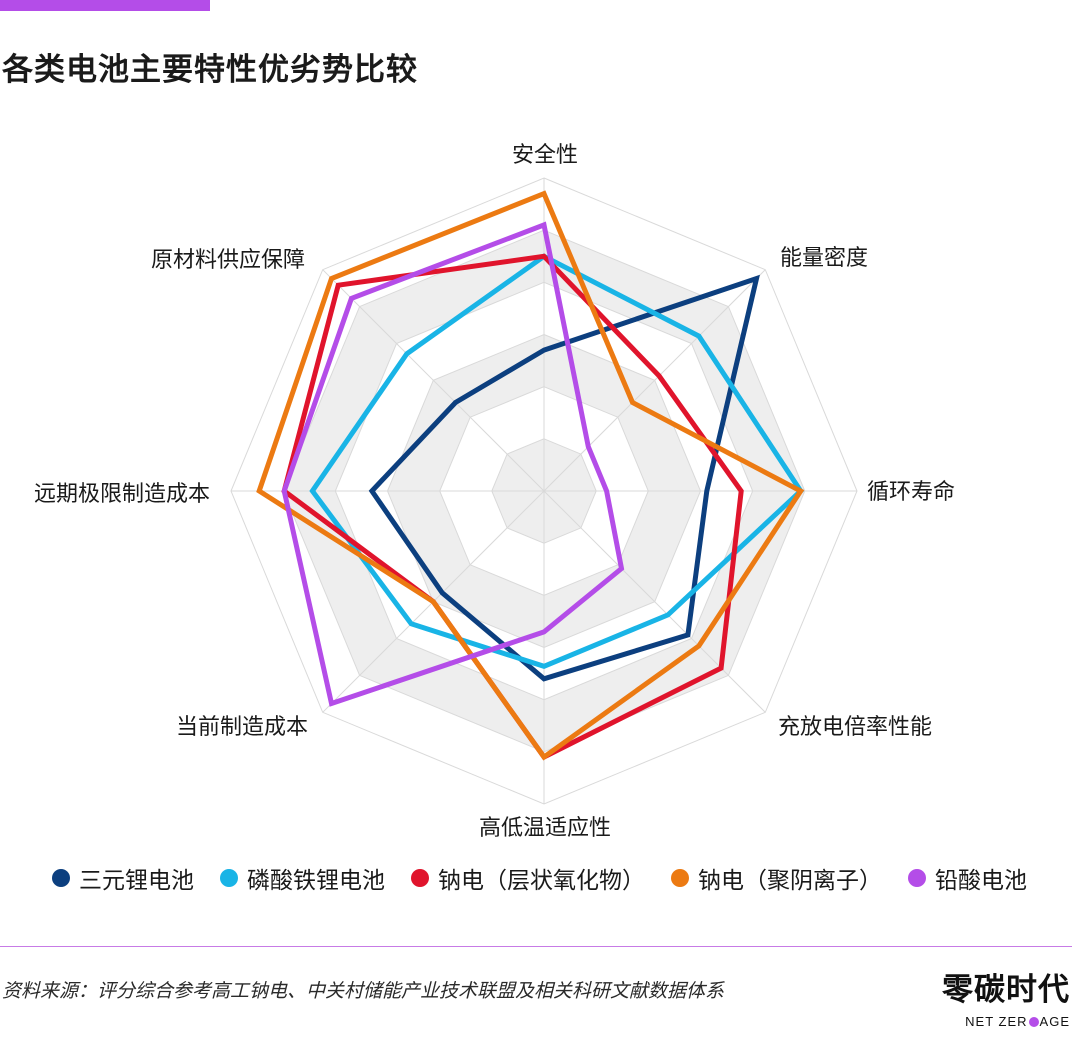  I want to click on legend-label: 三元锂电池, so click(136, 881).